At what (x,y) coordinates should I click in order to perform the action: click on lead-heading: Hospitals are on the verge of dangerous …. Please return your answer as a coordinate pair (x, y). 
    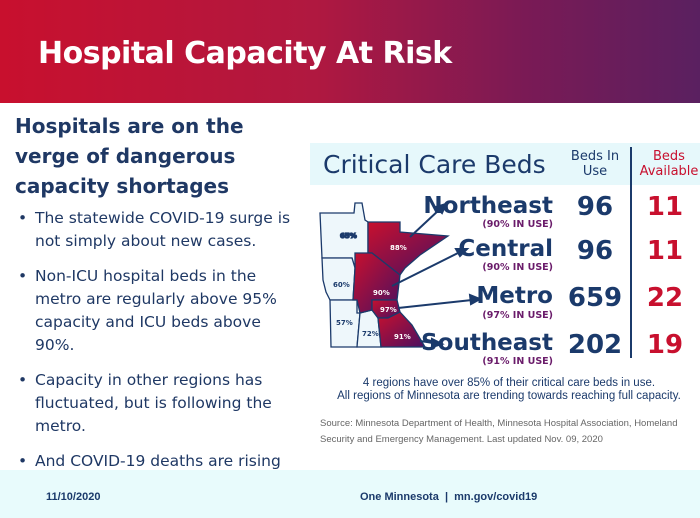
    Looking at the image, I should click on (129, 156).